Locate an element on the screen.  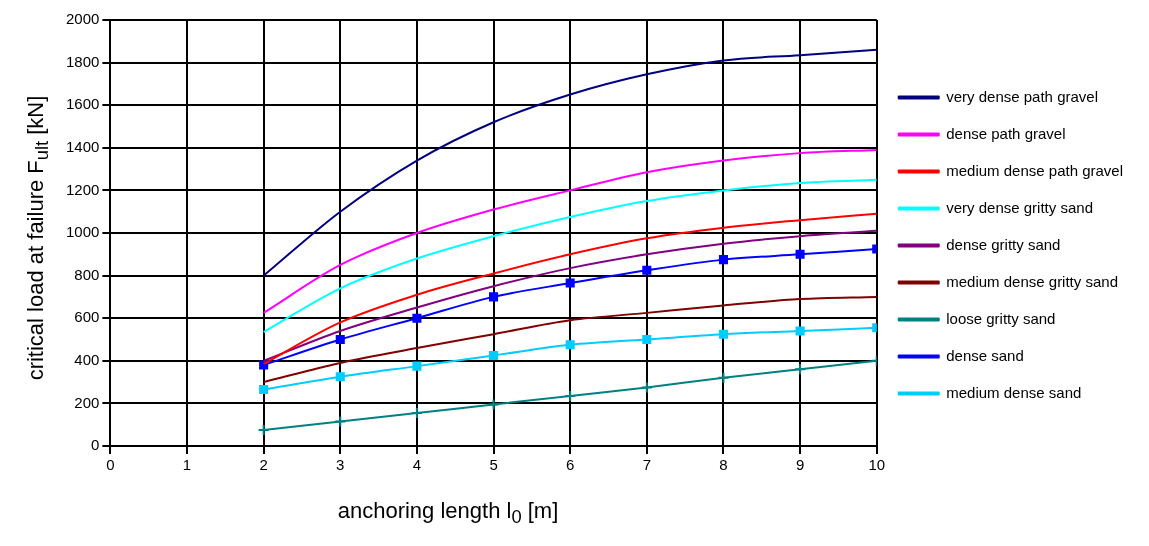
y-tick-label: 600 is located at coordinates (87, 317).